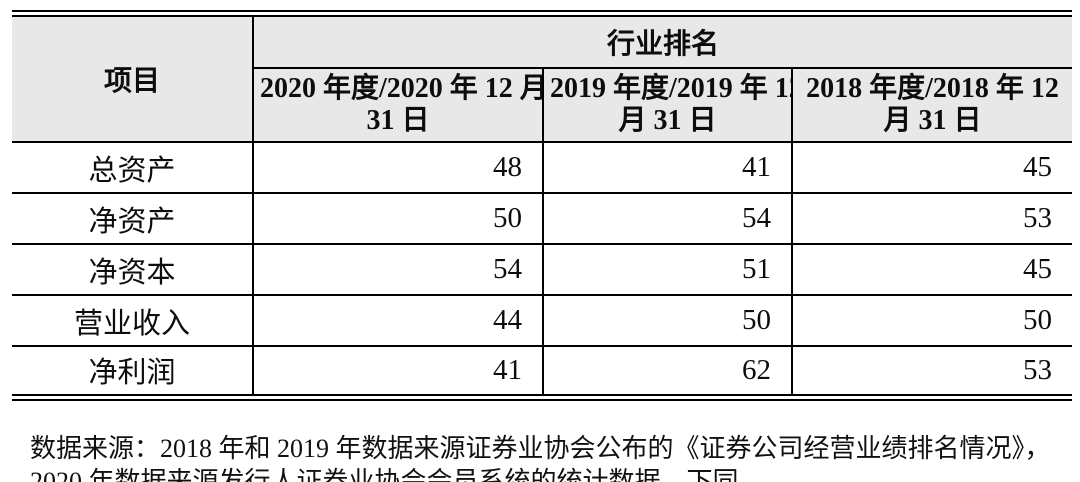 The height and width of the screenshot is (482, 1080). I want to click on column-header-item: 项目, so click(132, 77).